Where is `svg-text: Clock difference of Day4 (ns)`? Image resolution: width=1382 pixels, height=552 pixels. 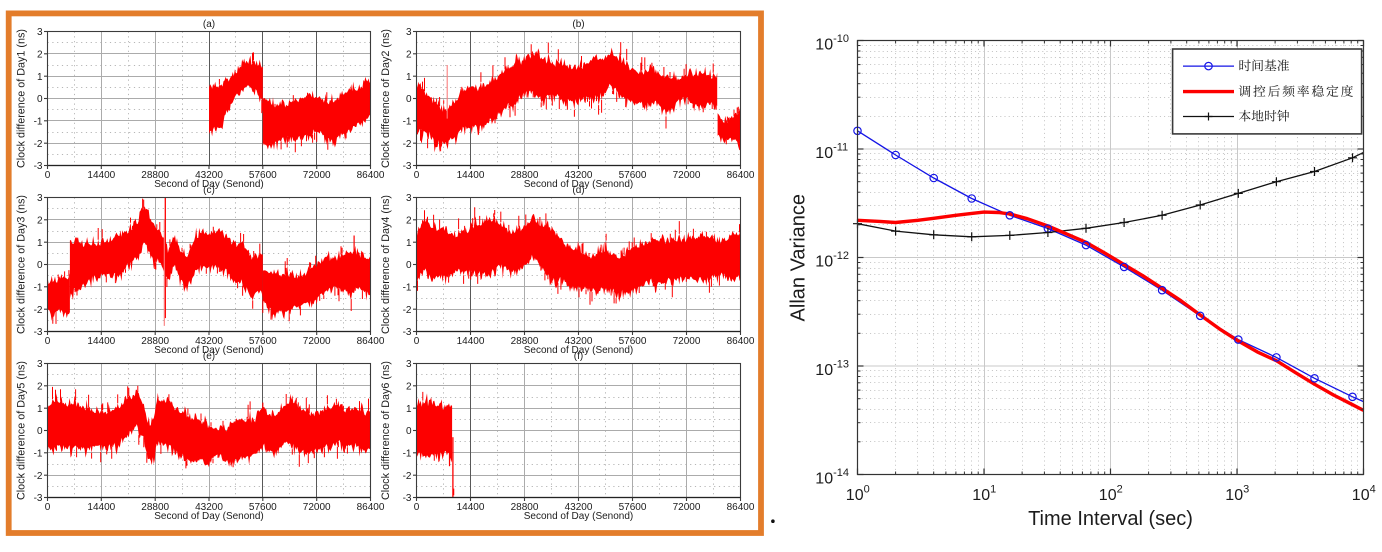 svg-text: Clock difference of Day4 (ns) is located at coordinates (386, 264).